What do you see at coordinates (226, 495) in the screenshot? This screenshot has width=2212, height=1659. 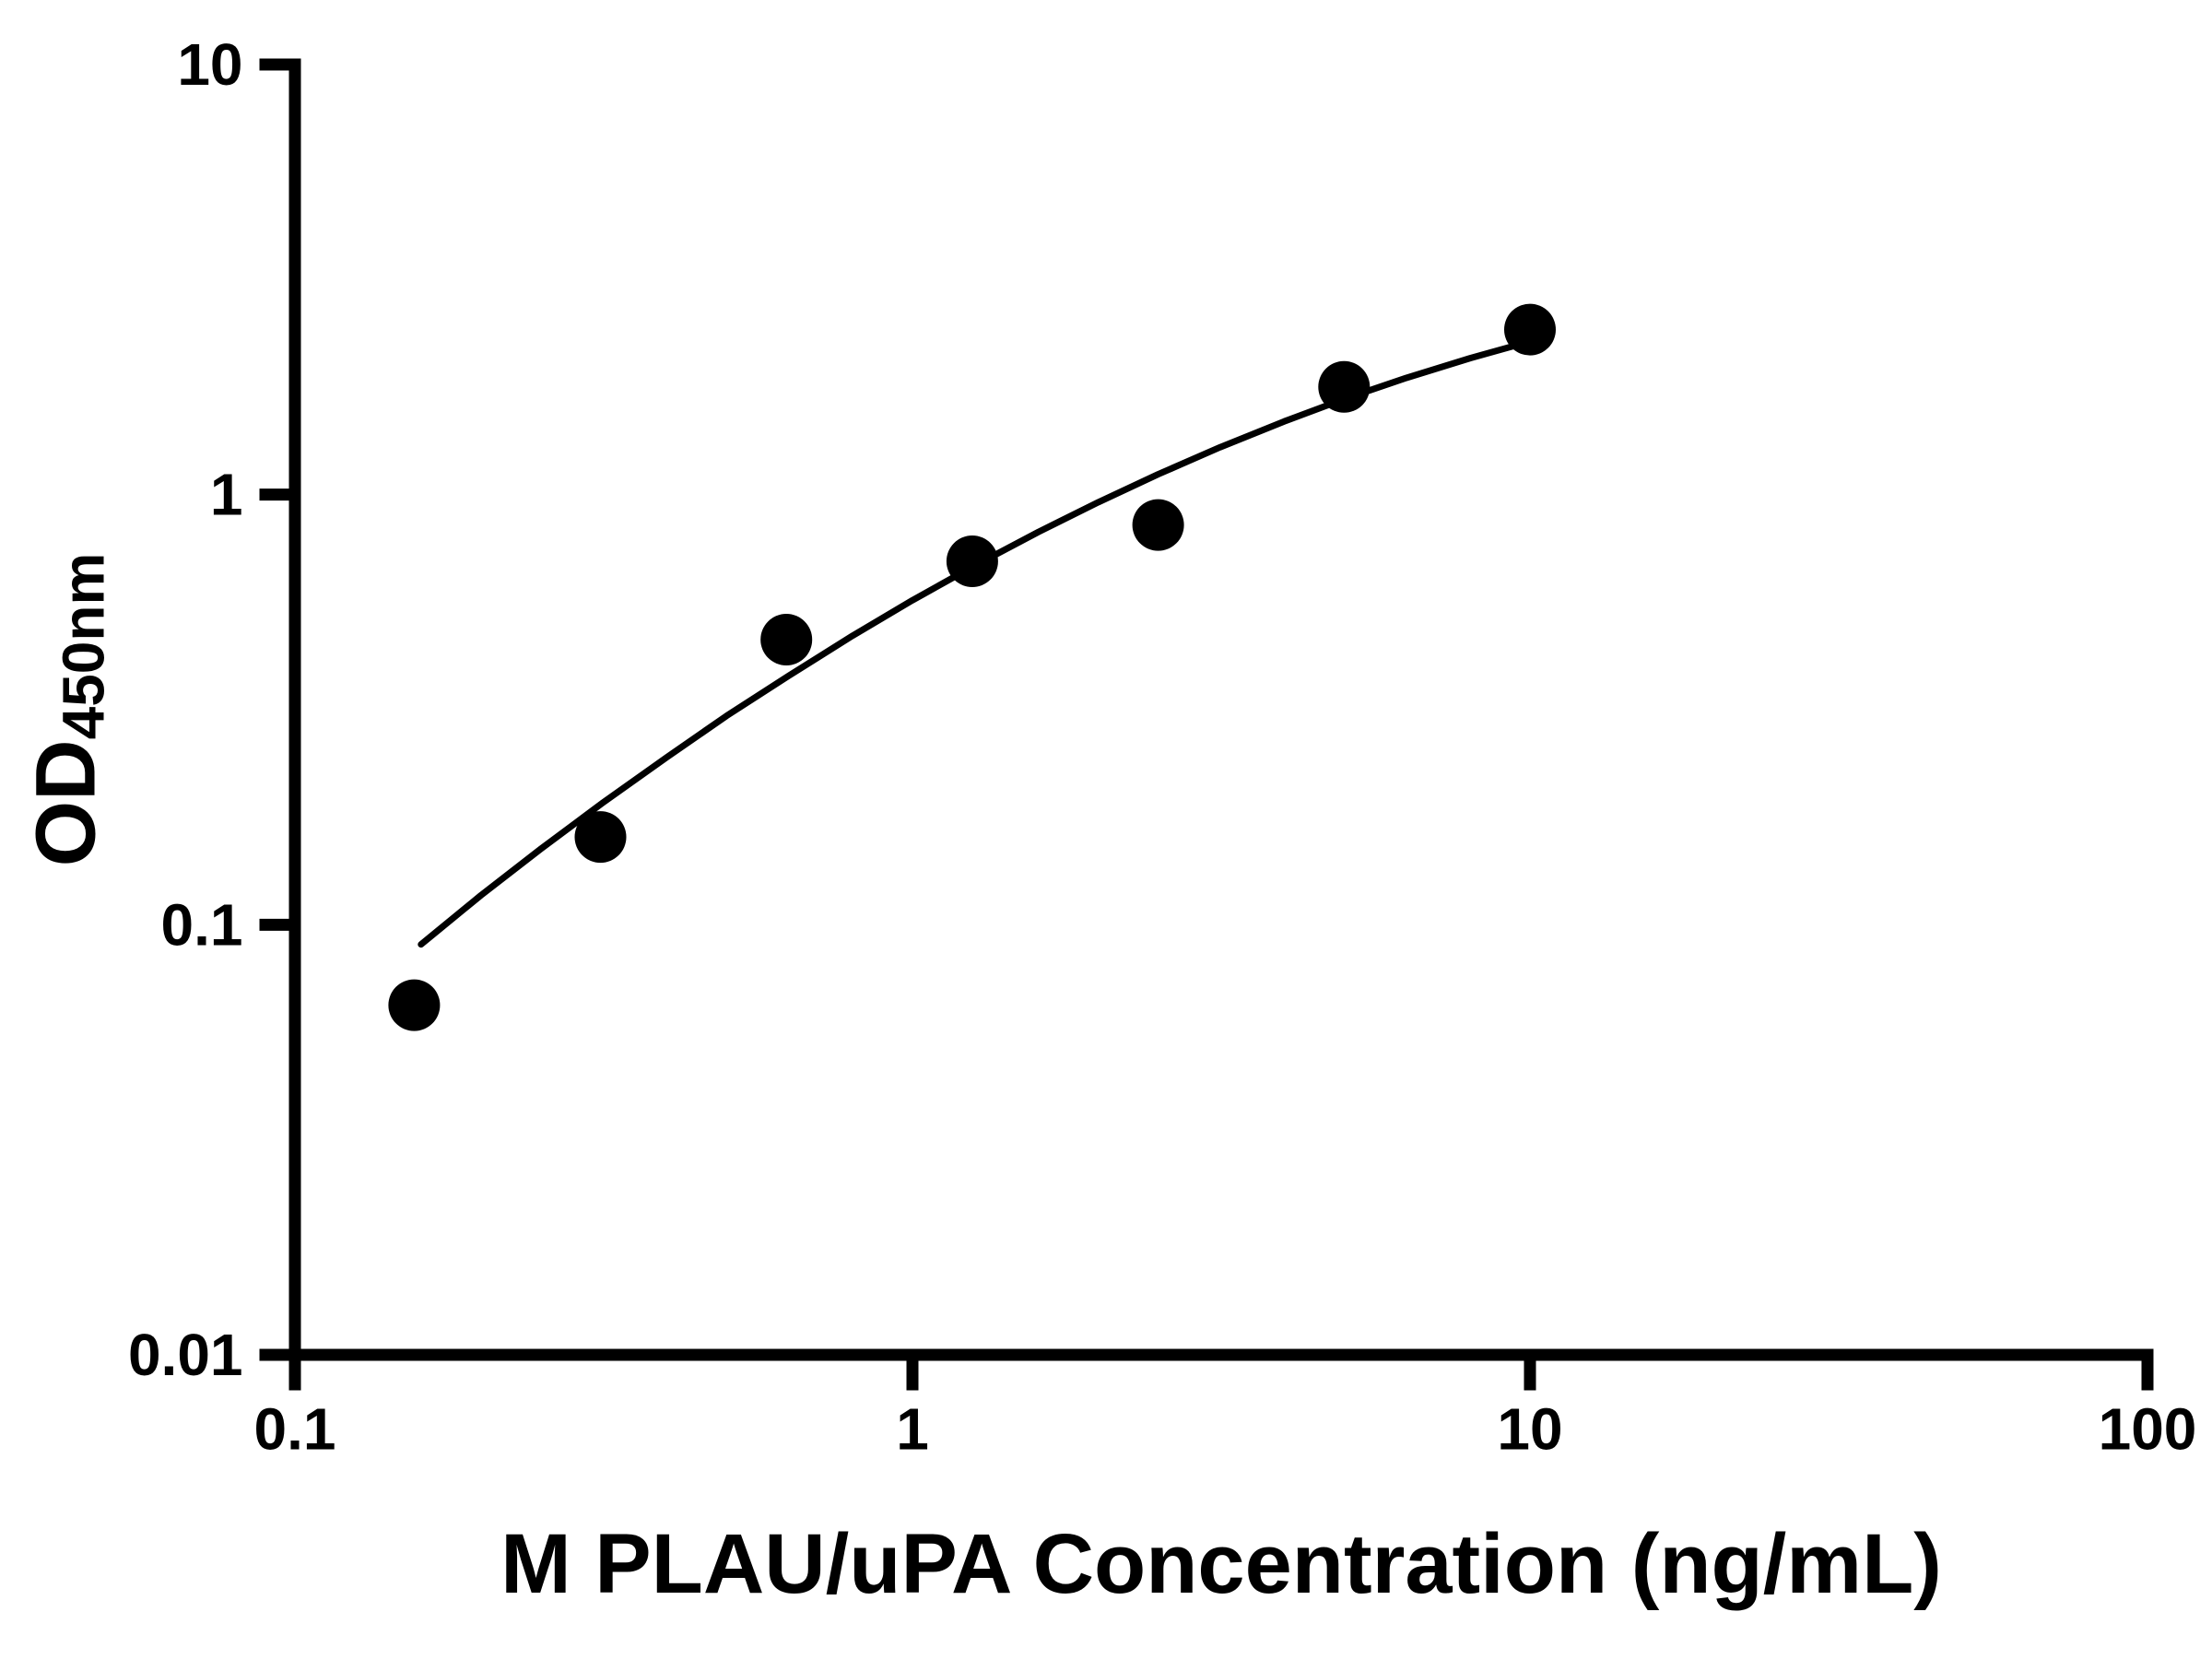 I see `y-tick-label: 1` at bounding box center [226, 495].